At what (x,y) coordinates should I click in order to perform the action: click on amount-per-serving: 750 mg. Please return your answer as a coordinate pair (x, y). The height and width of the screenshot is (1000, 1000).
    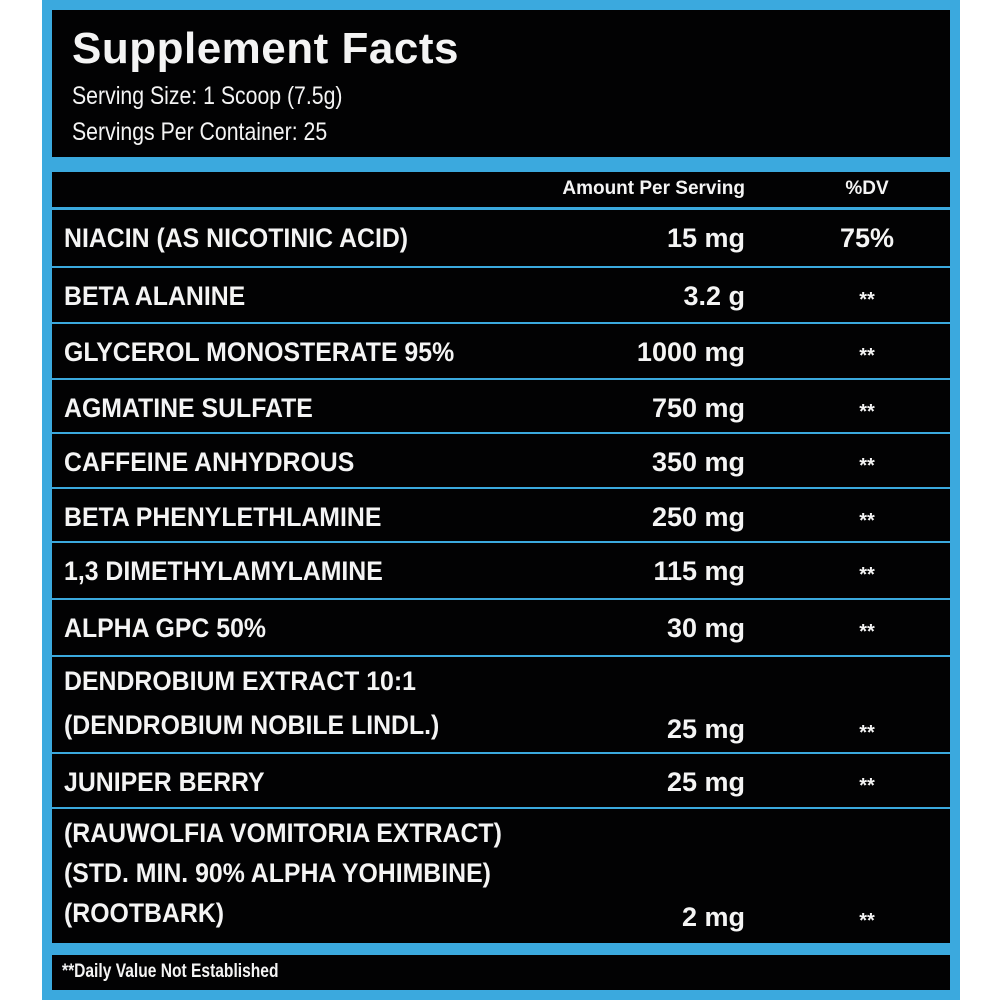
    Looking at the image, I should click on (698, 408).